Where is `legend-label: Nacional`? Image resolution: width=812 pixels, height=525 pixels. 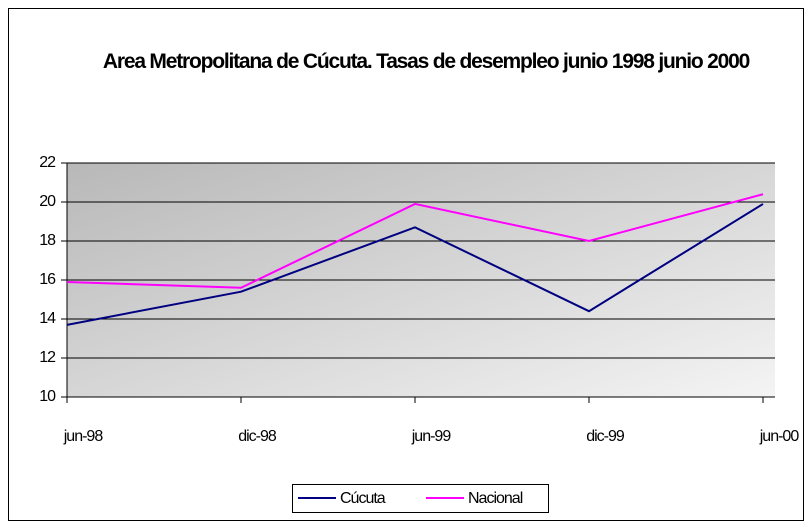
legend-label: Nacional is located at coordinates (495, 498).